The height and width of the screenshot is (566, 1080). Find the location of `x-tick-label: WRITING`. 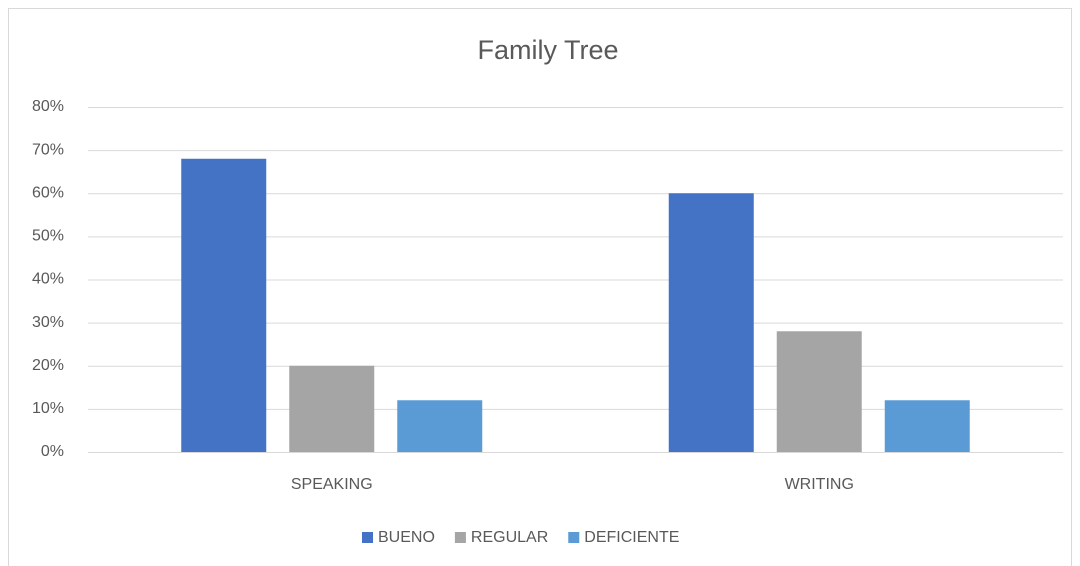

x-tick-label: WRITING is located at coordinates (819, 484).